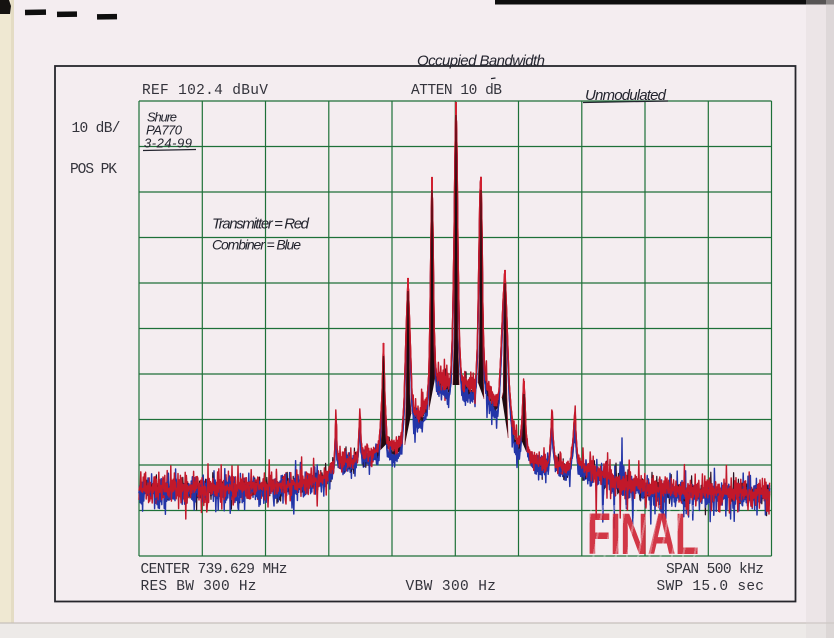 This screenshot has width=834, height=638. I want to click on svg-text: 3-24-99, so click(168, 143).